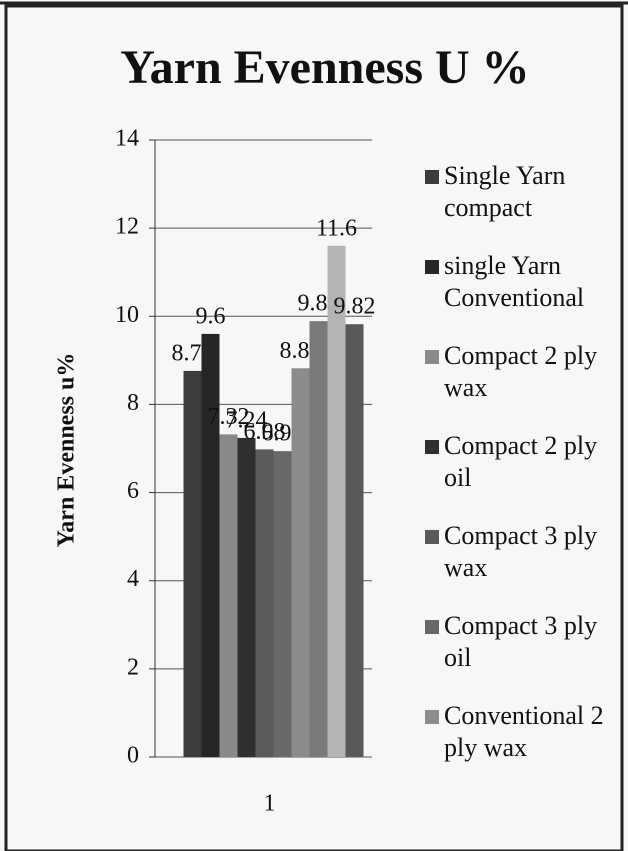 Image resolution: width=628 pixels, height=851 pixels. I want to click on y-tick-label: 0, so click(133, 756).